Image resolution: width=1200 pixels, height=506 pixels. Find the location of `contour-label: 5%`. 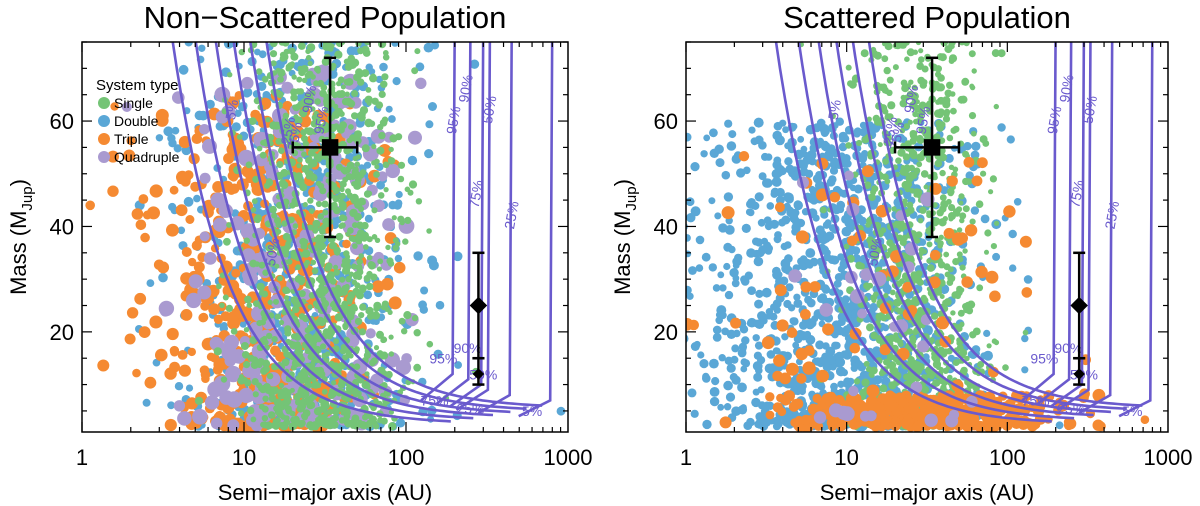

contour-label: 5% is located at coordinates (532, 411).